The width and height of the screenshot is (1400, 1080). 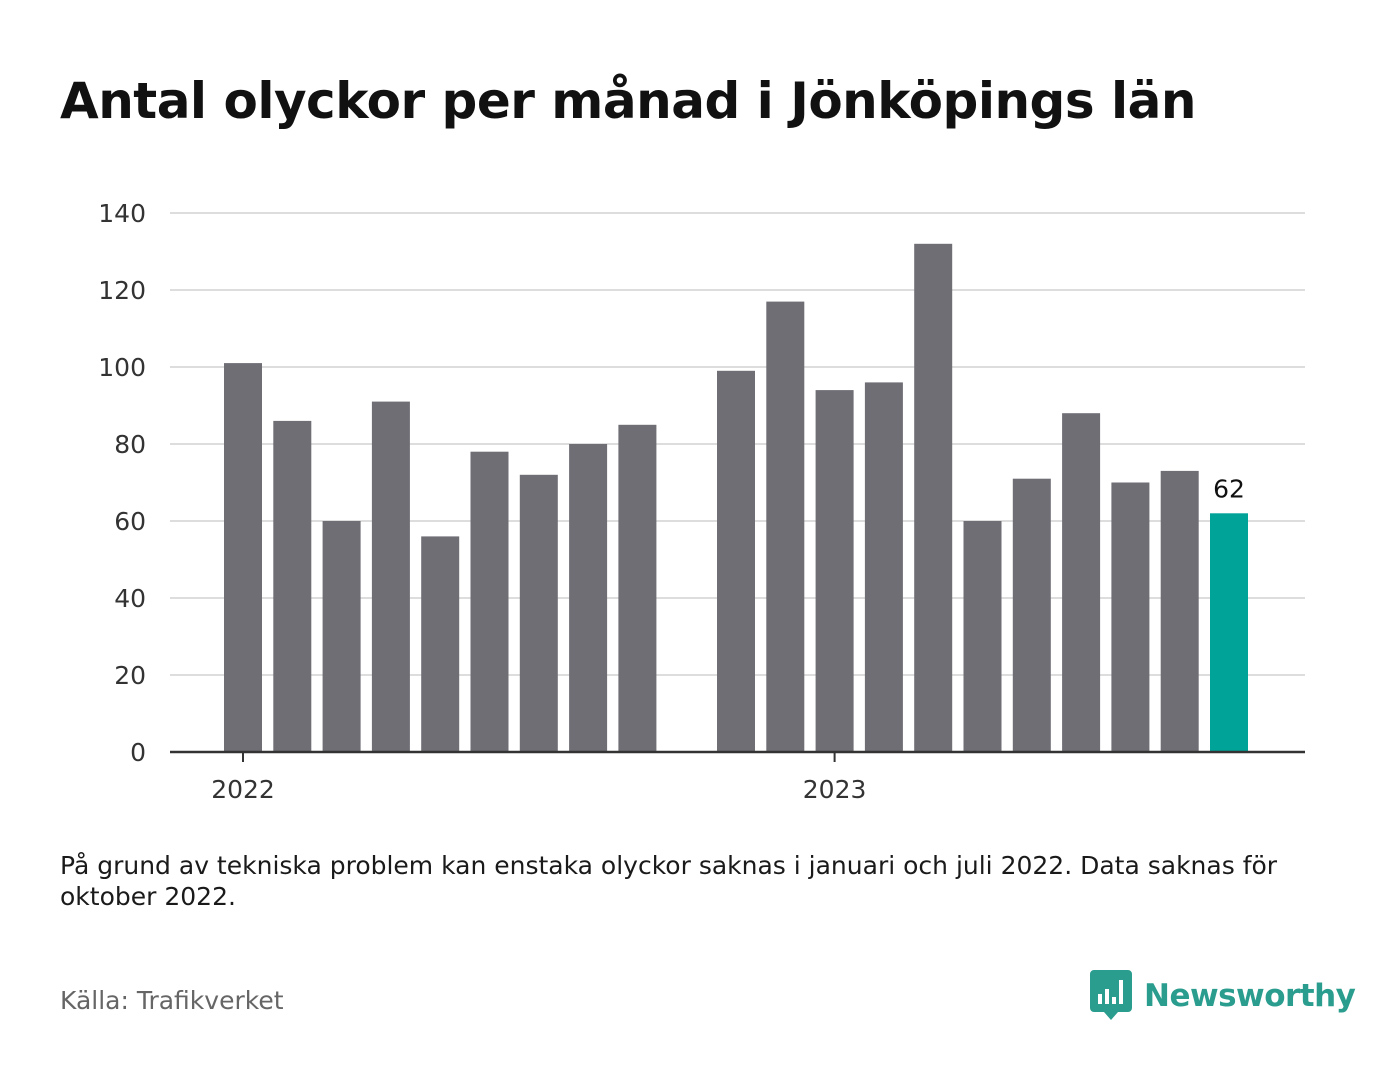 What do you see at coordinates (1111, 995) in the screenshot?
I see `newsworthy-logo-icon` at bounding box center [1111, 995].